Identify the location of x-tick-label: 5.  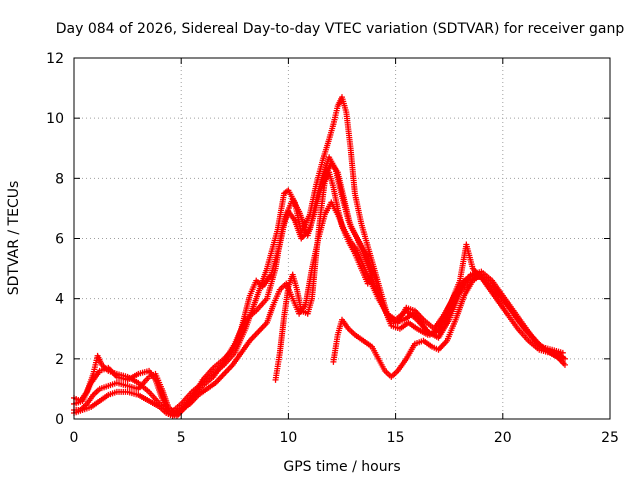
(181, 438).